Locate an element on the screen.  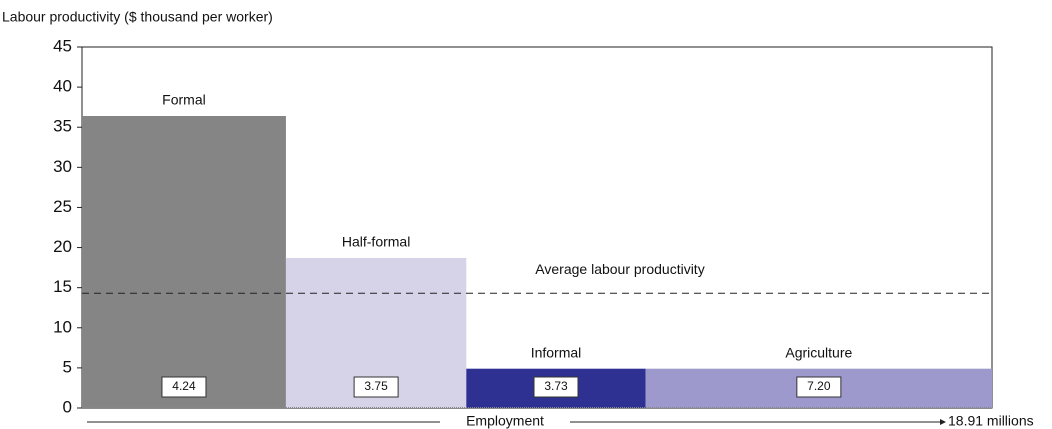
width-label: 7.20 is located at coordinates (819, 386).